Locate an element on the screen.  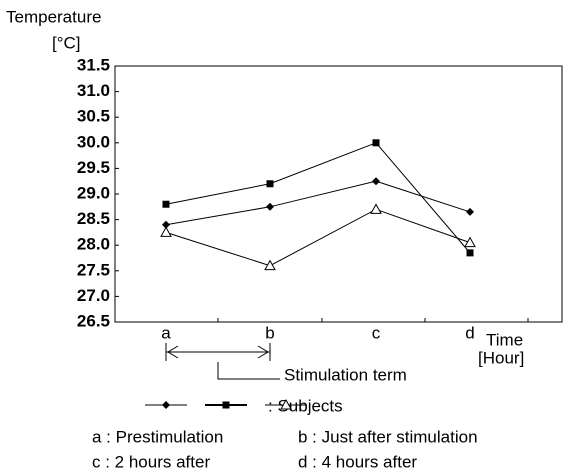
y-tick-label: 30.5 is located at coordinates (93, 116).